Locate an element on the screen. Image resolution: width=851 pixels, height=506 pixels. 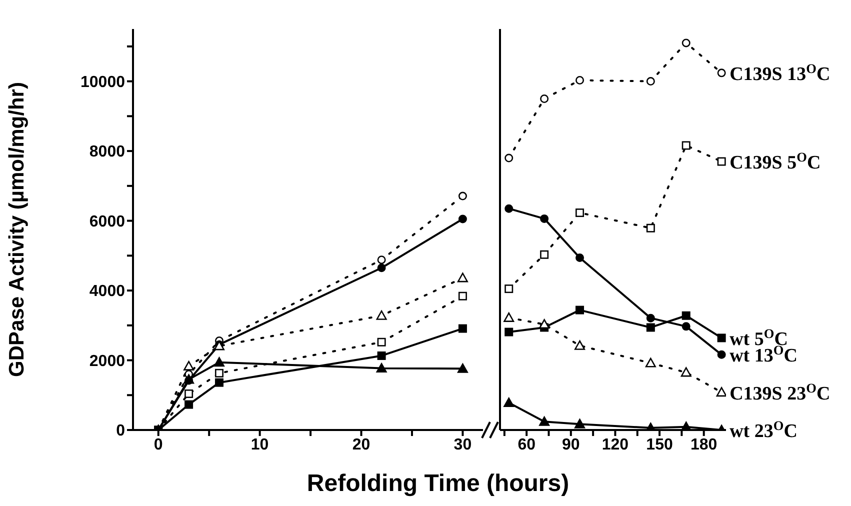
x-tick-label: 0 is located at coordinates (158, 445).